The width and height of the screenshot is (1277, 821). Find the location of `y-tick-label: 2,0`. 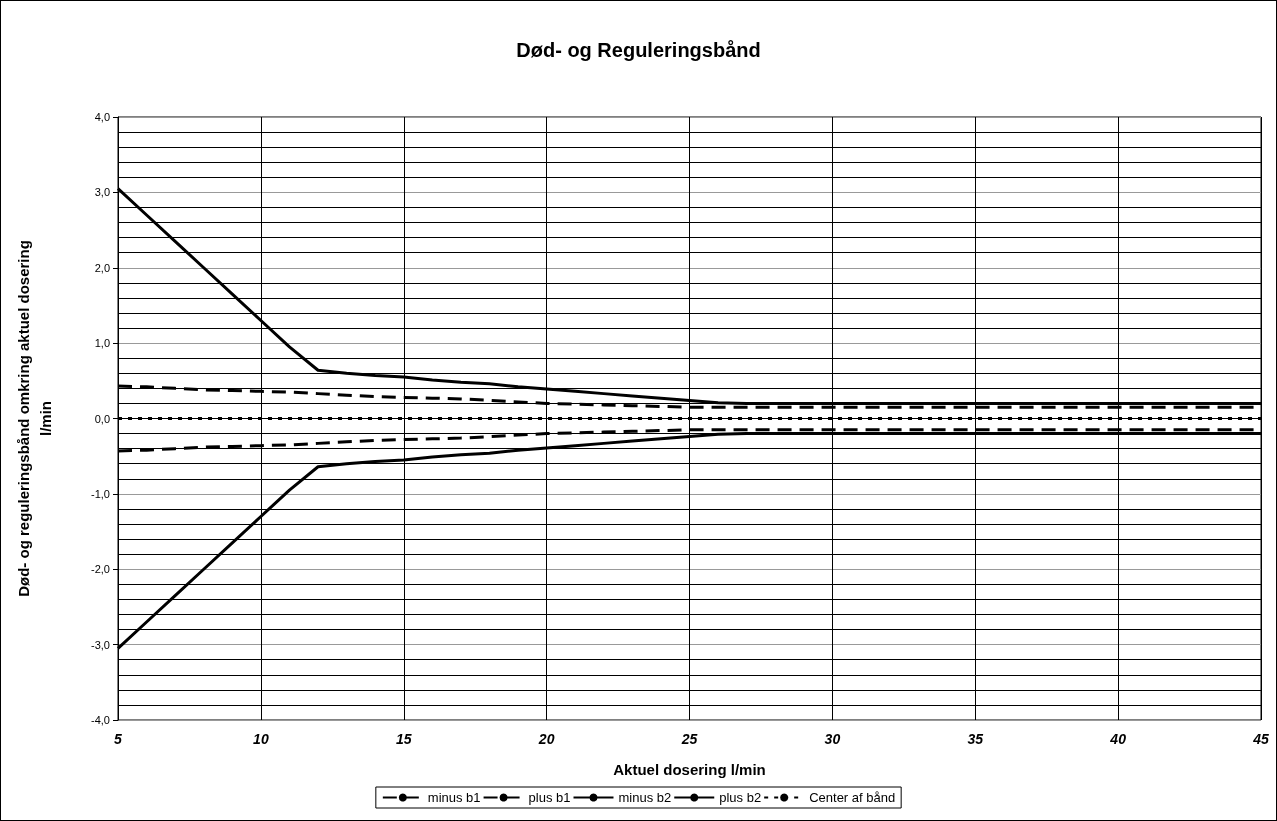

y-tick-label: 2,0 is located at coordinates (102, 267).